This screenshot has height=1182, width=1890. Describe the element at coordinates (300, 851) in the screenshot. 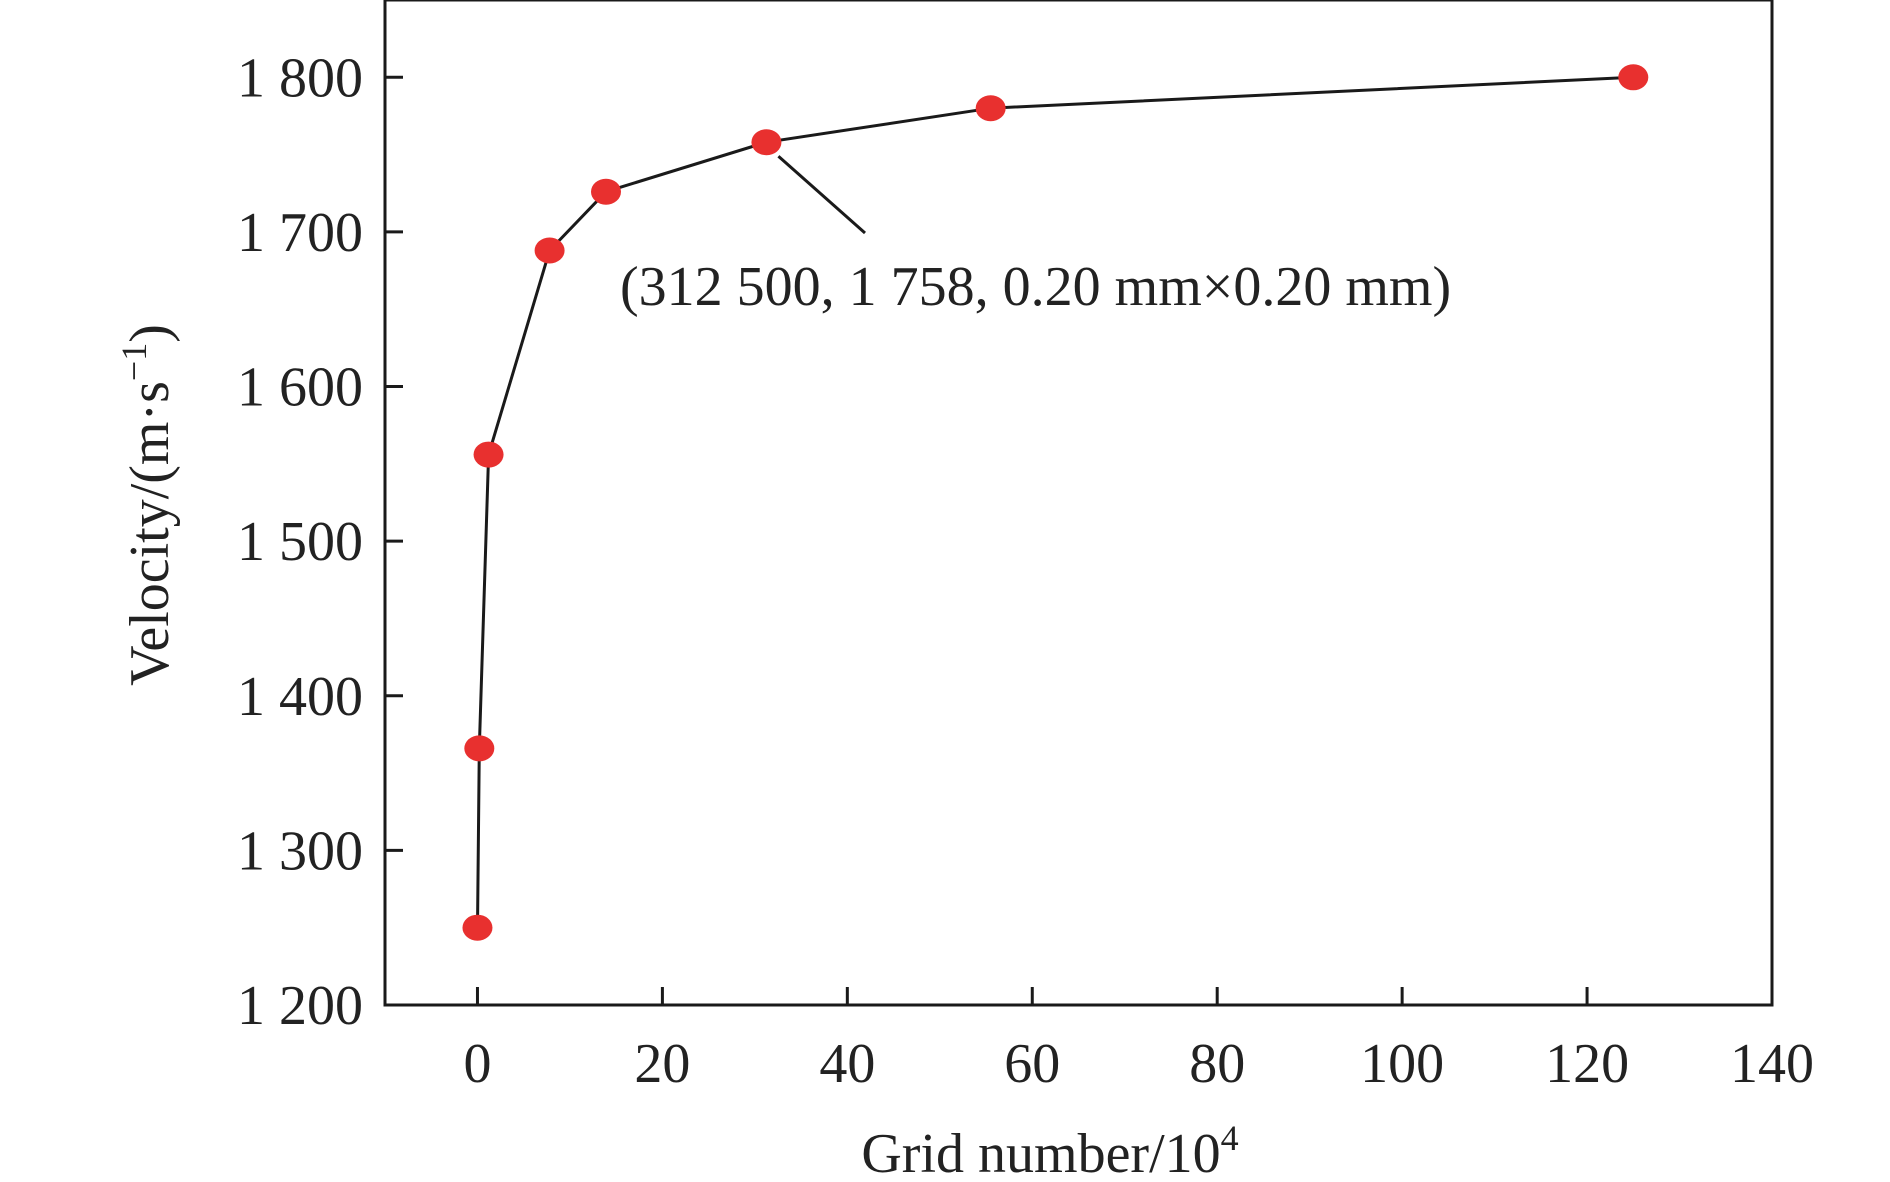

I see `y-tick-label: 1 300` at that location.